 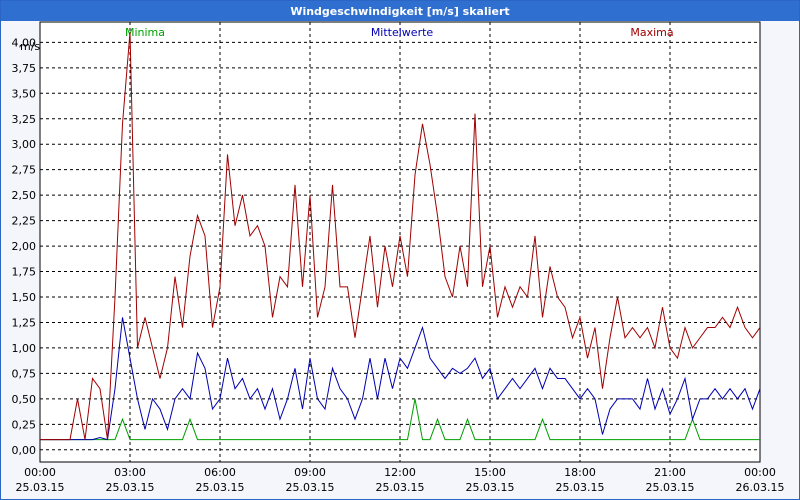 I want to click on x-tick-label: 06:00 25.03.15, so click(x=220, y=480).